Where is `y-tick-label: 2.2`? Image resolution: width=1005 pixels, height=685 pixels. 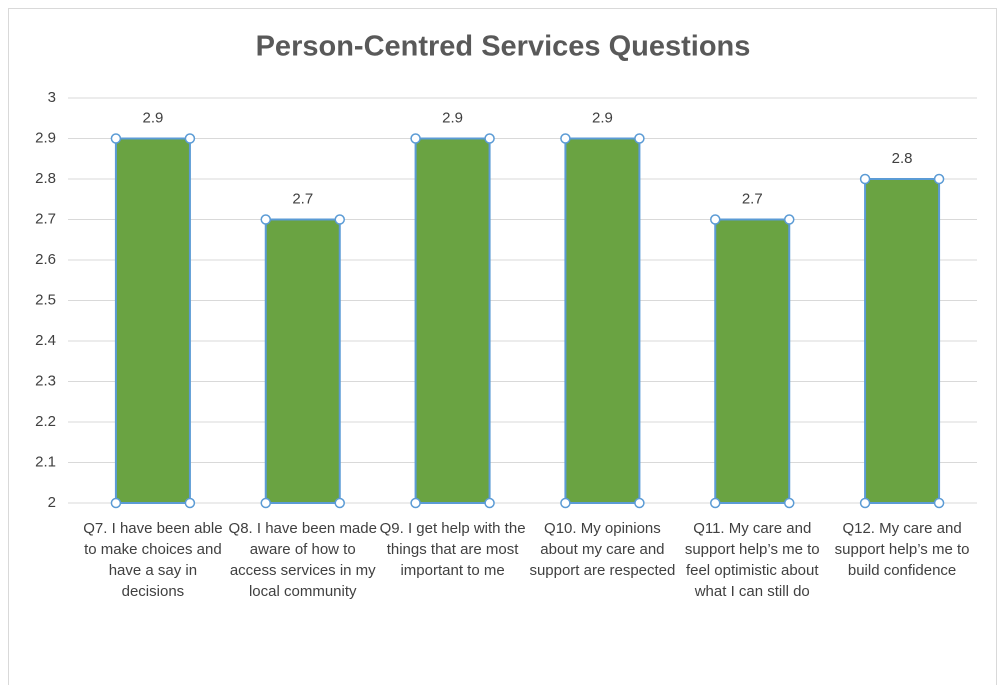 y-tick-label: 2.2 is located at coordinates (45, 421).